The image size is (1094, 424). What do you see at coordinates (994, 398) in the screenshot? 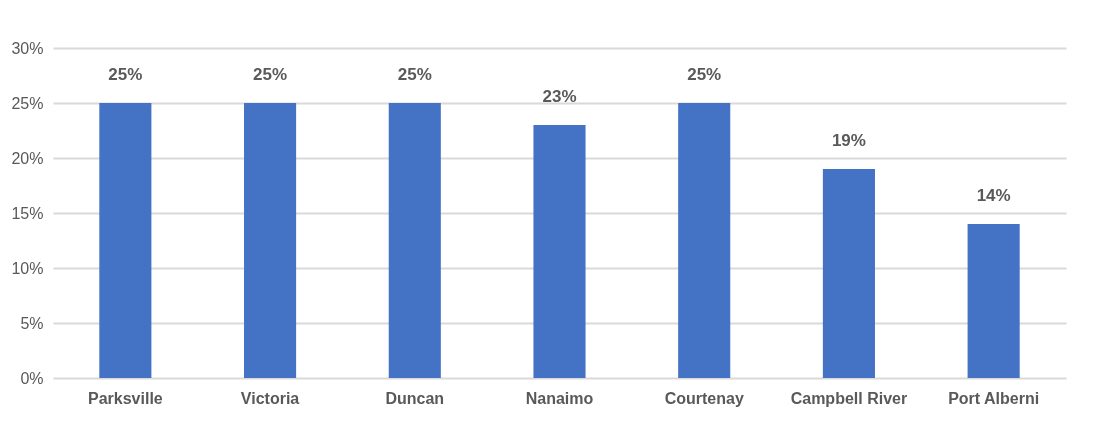
I see `x-tick-label: Port Alberni` at bounding box center [994, 398].